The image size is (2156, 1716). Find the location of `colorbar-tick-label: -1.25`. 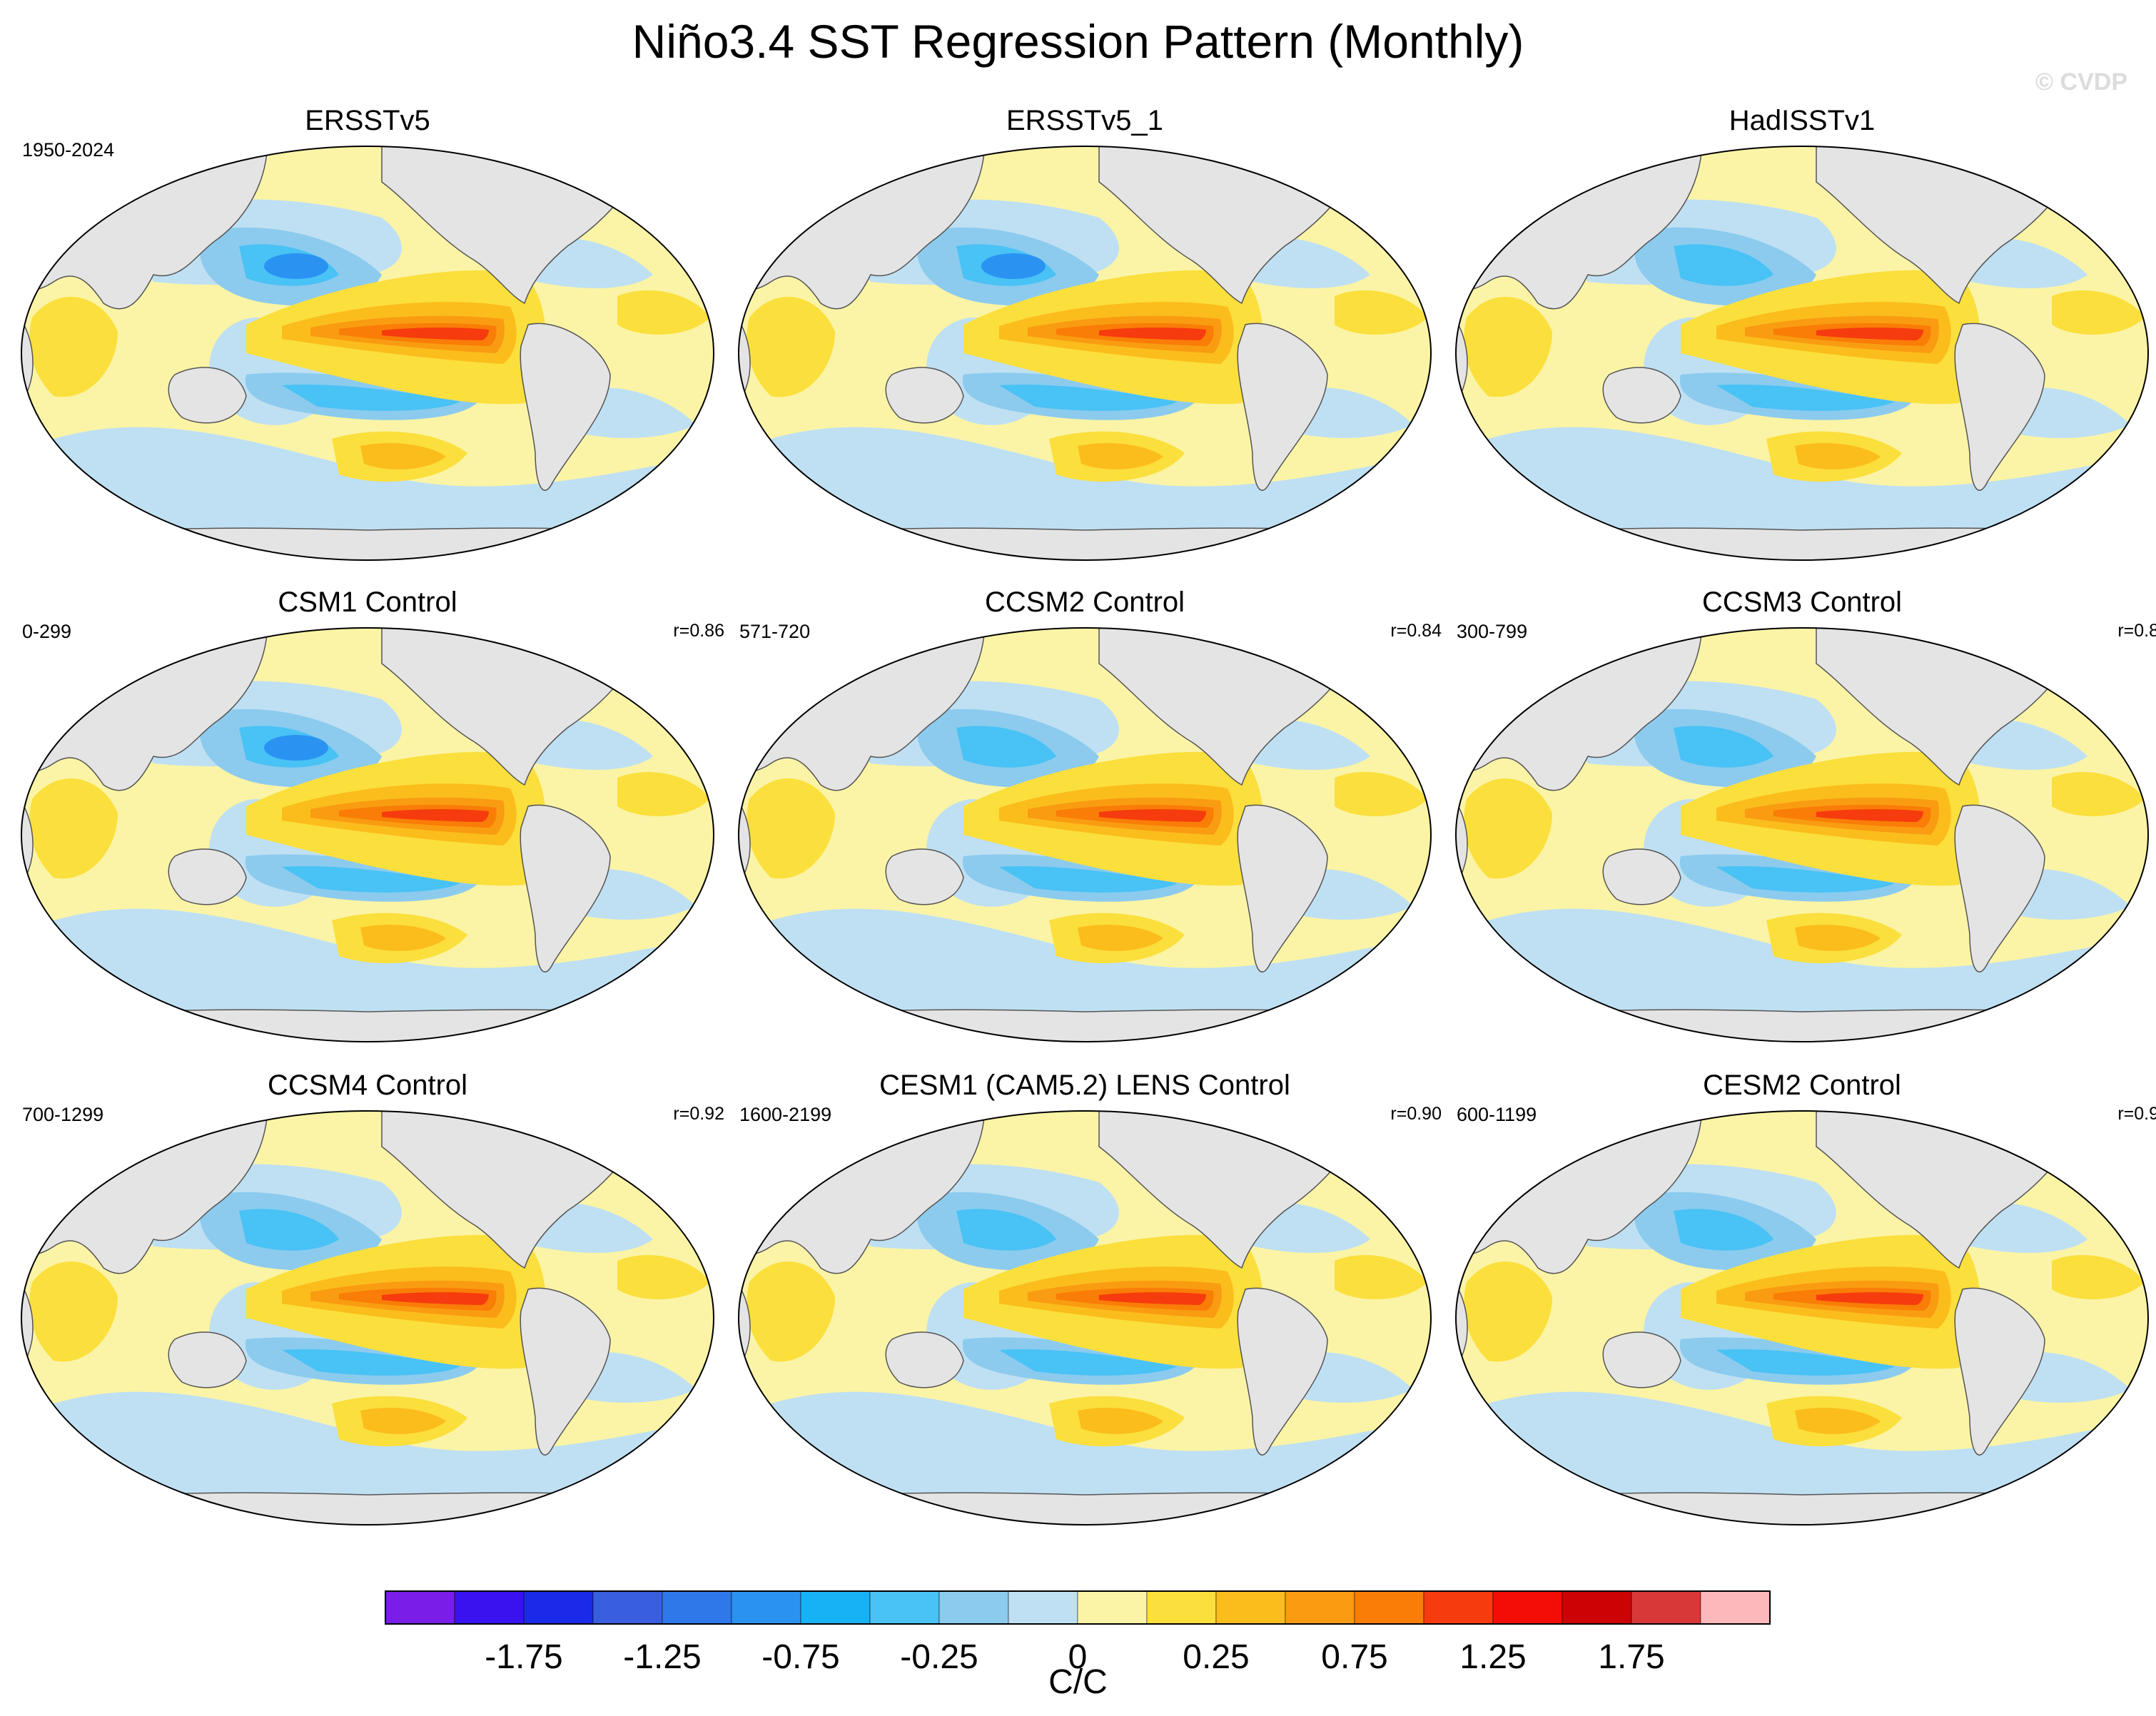

colorbar-tick-label: -1.25 is located at coordinates (662, 1657).